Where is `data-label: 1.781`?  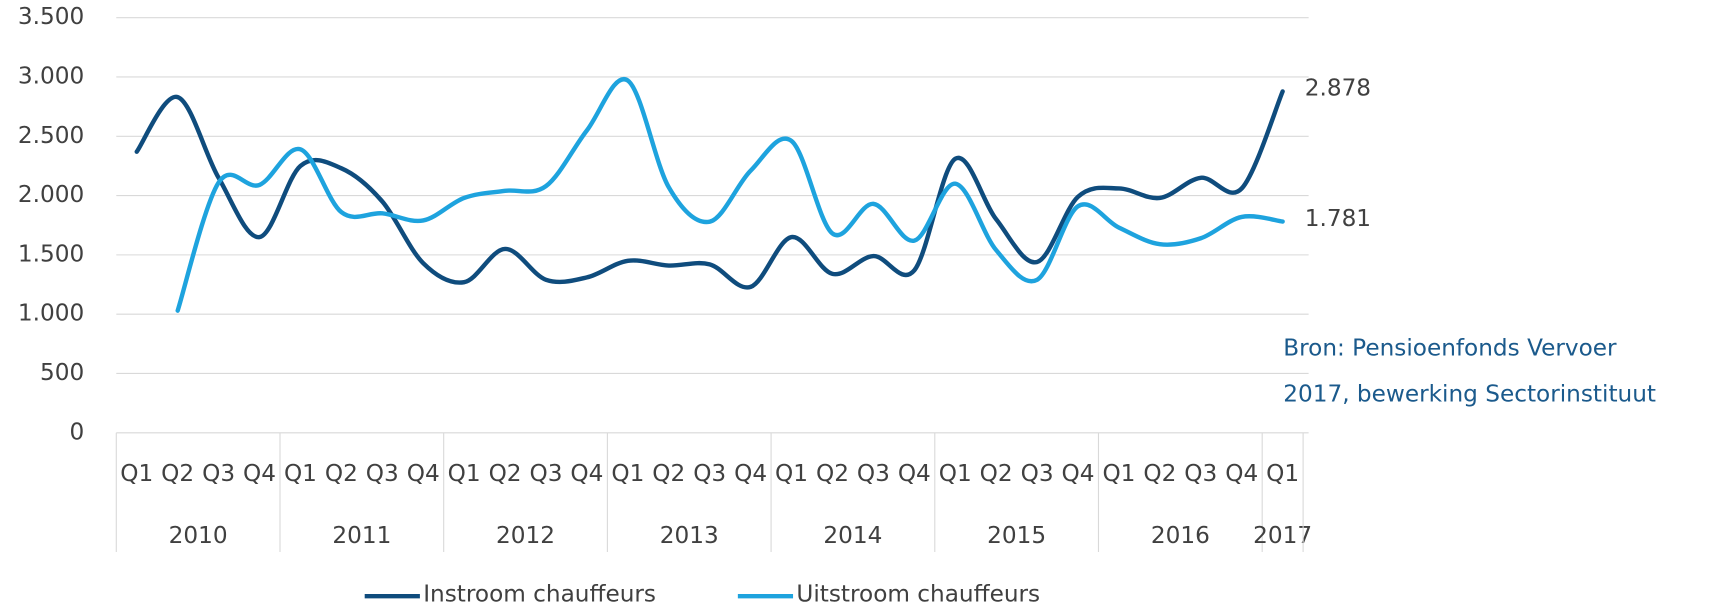
data-label: 1.781 is located at coordinates (1338, 218).